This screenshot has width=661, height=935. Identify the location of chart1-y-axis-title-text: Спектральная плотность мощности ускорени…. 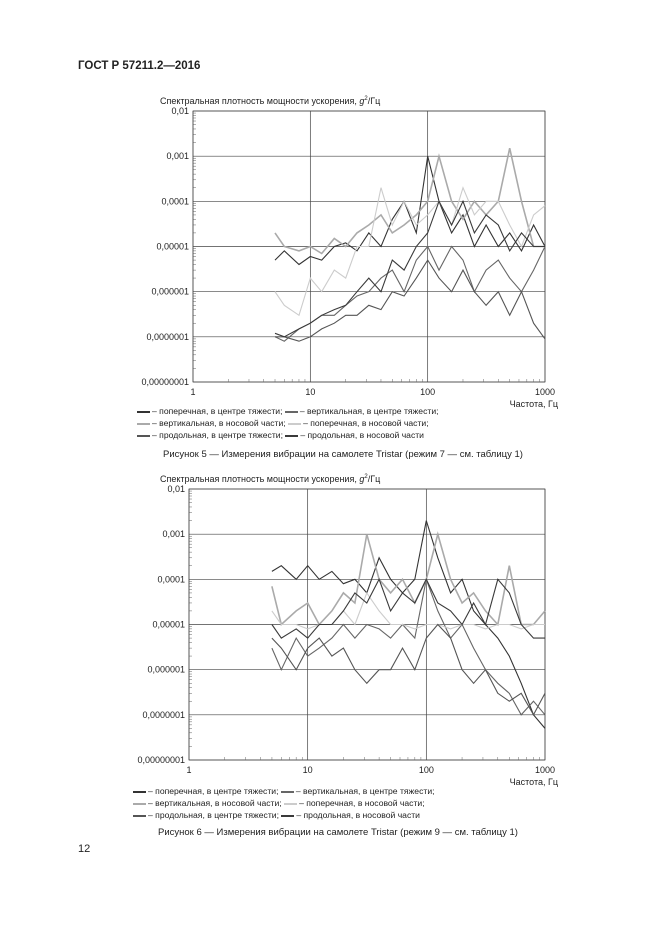
(260, 101).